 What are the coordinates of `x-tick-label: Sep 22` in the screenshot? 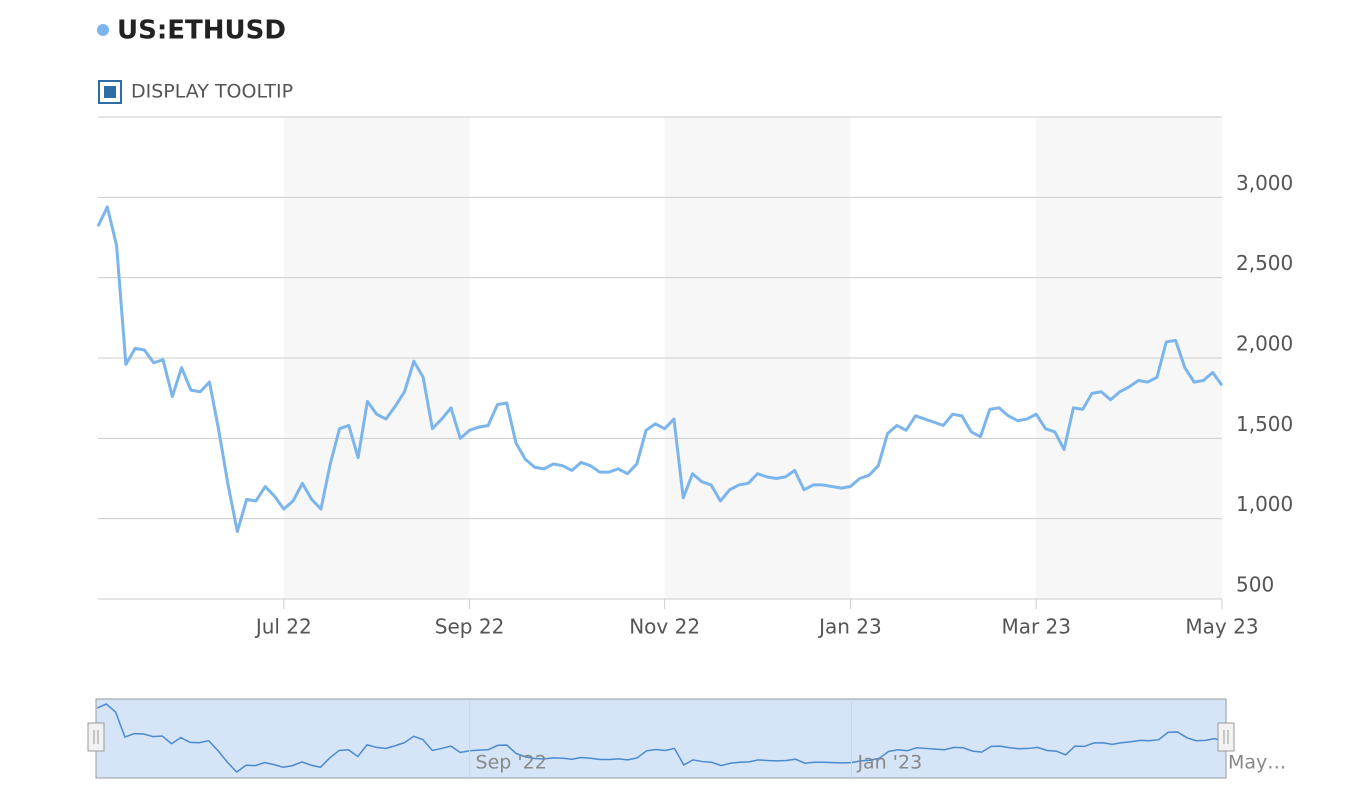 It's located at (470, 627).